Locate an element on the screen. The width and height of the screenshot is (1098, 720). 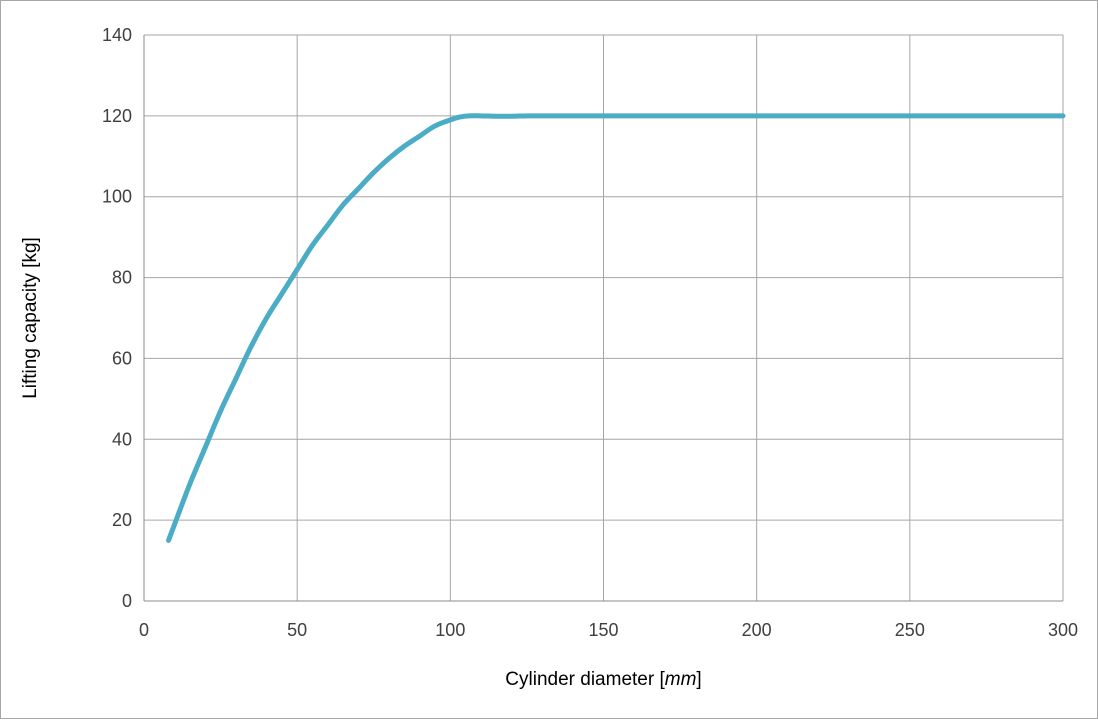
x-axis-title-prefix: Cylinder diameter [ is located at coordinates (585, 679).